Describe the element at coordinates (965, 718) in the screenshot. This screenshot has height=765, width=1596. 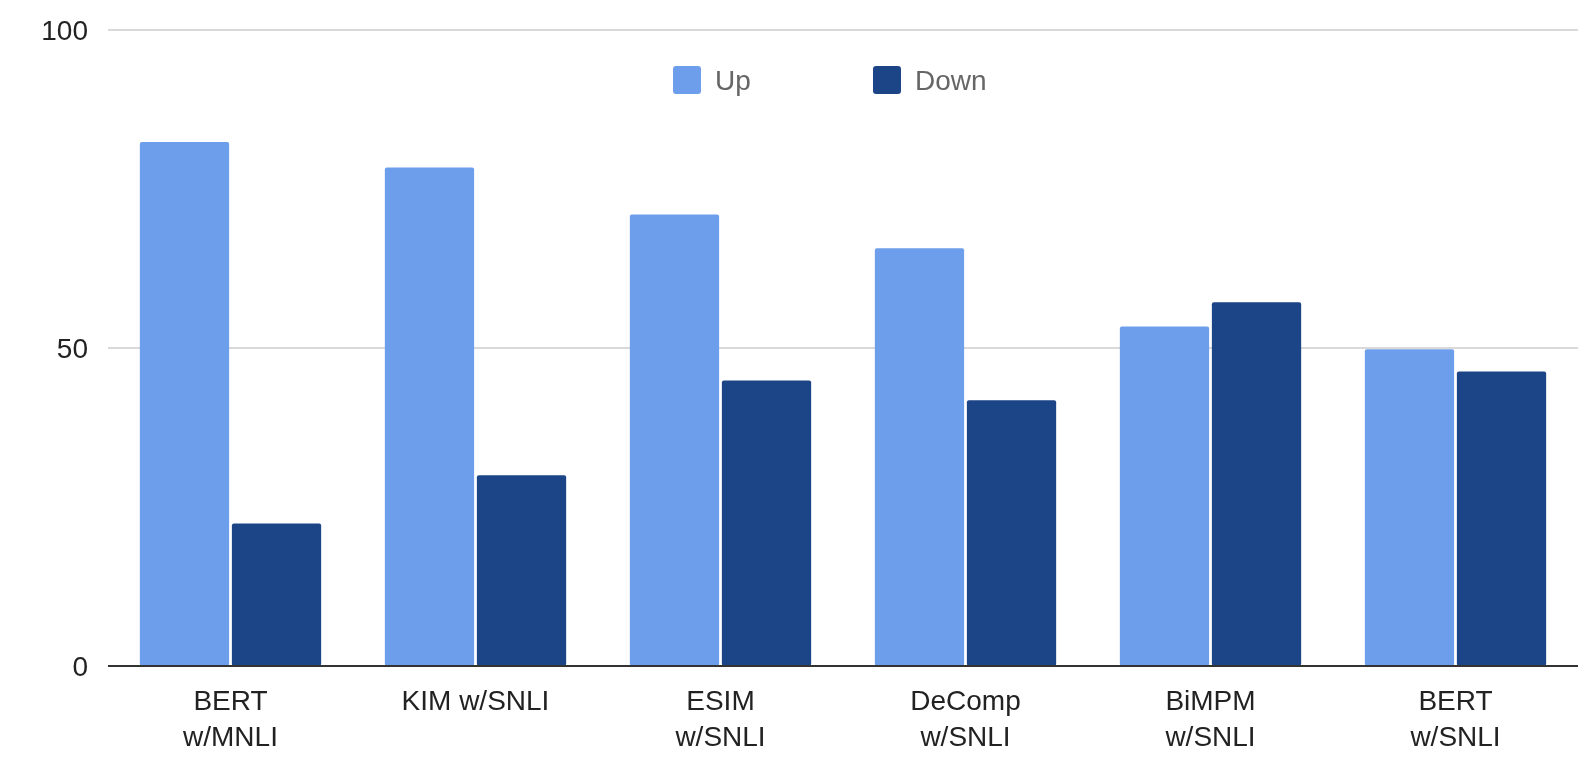
I see `x-tick-label: DeComp w/SNLI` at that location.